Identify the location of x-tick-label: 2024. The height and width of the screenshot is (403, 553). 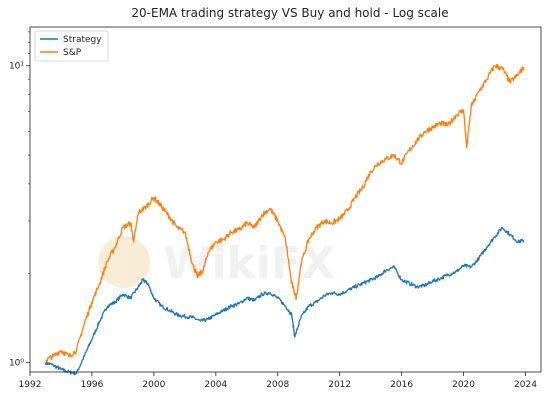
(525, 385).